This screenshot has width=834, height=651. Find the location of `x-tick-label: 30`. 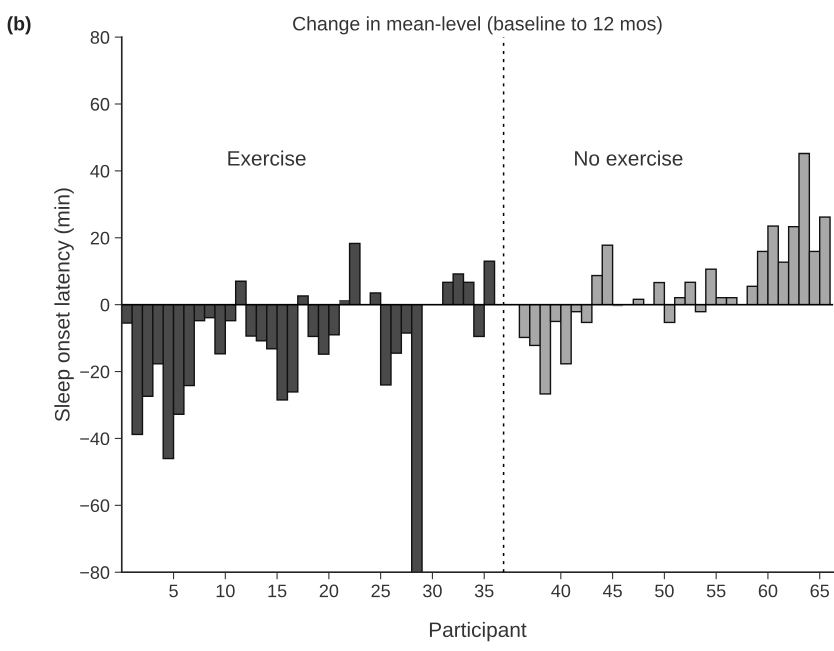

x-tick-label: 30 is located at coordinates (432, 591).